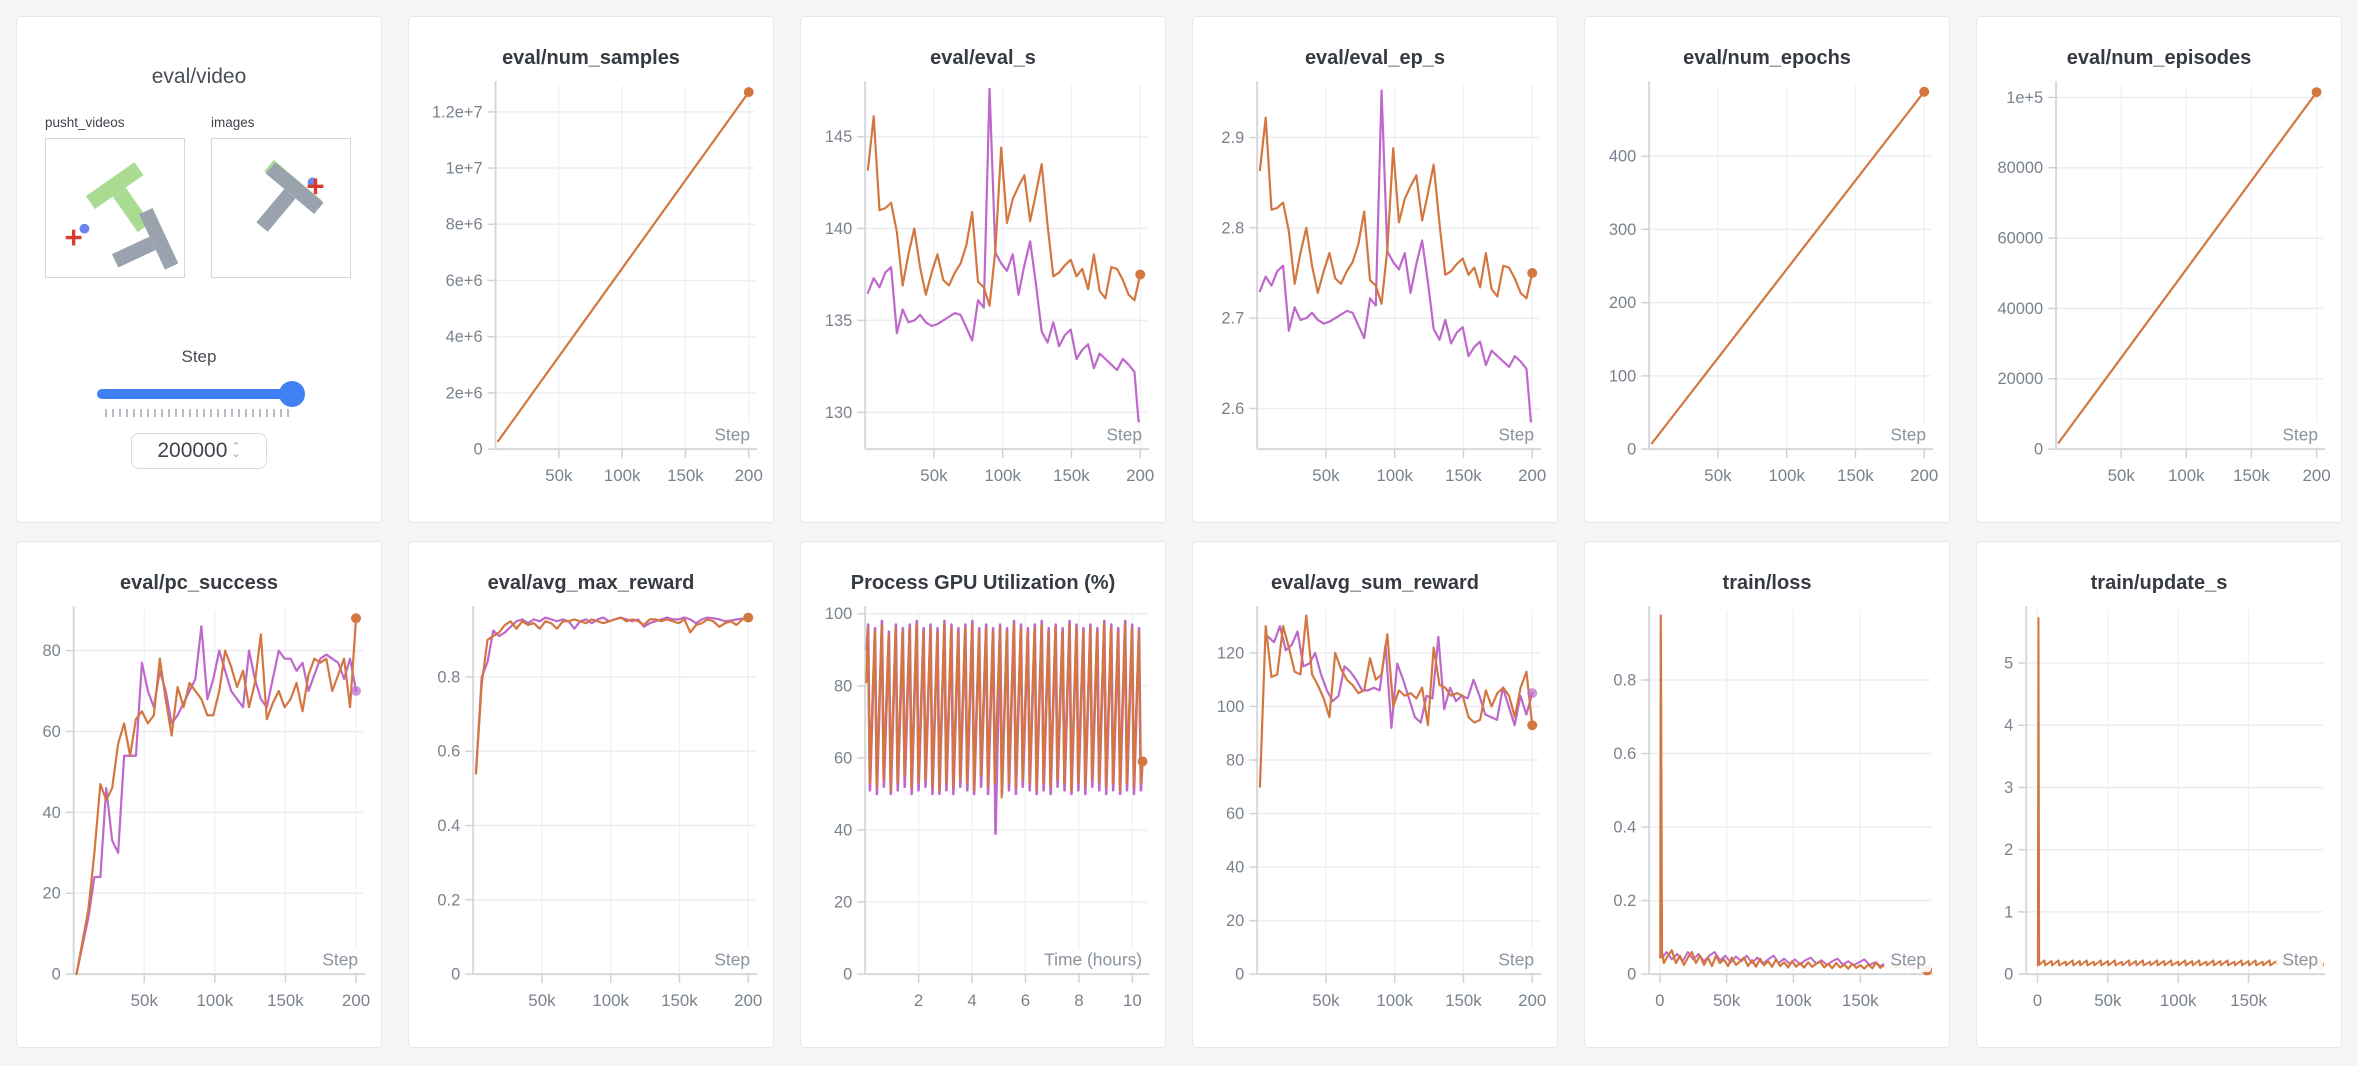 The height and width of the screenshot is (1066, 2358). I want to click on chart-canvas-gpu-utilization: 0 20 40 60 80 100 2 4 6 8 10 Time (hours), so click(983, 814).